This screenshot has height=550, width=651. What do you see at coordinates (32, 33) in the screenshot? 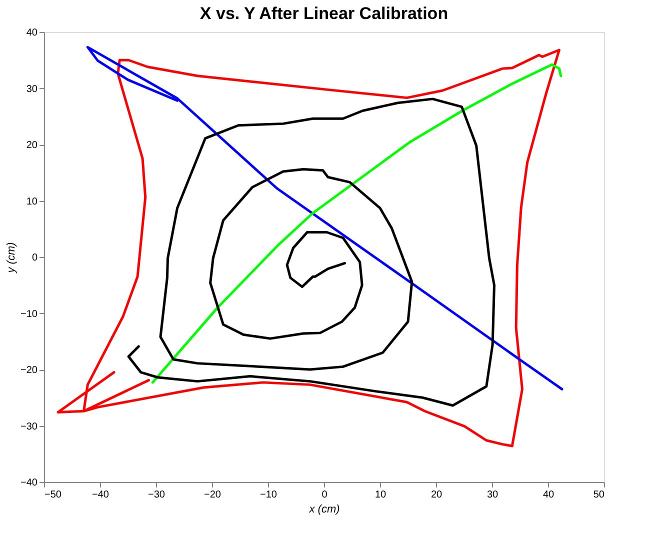
I see `y-tick-label: 40` at bounding box center [32, 33].